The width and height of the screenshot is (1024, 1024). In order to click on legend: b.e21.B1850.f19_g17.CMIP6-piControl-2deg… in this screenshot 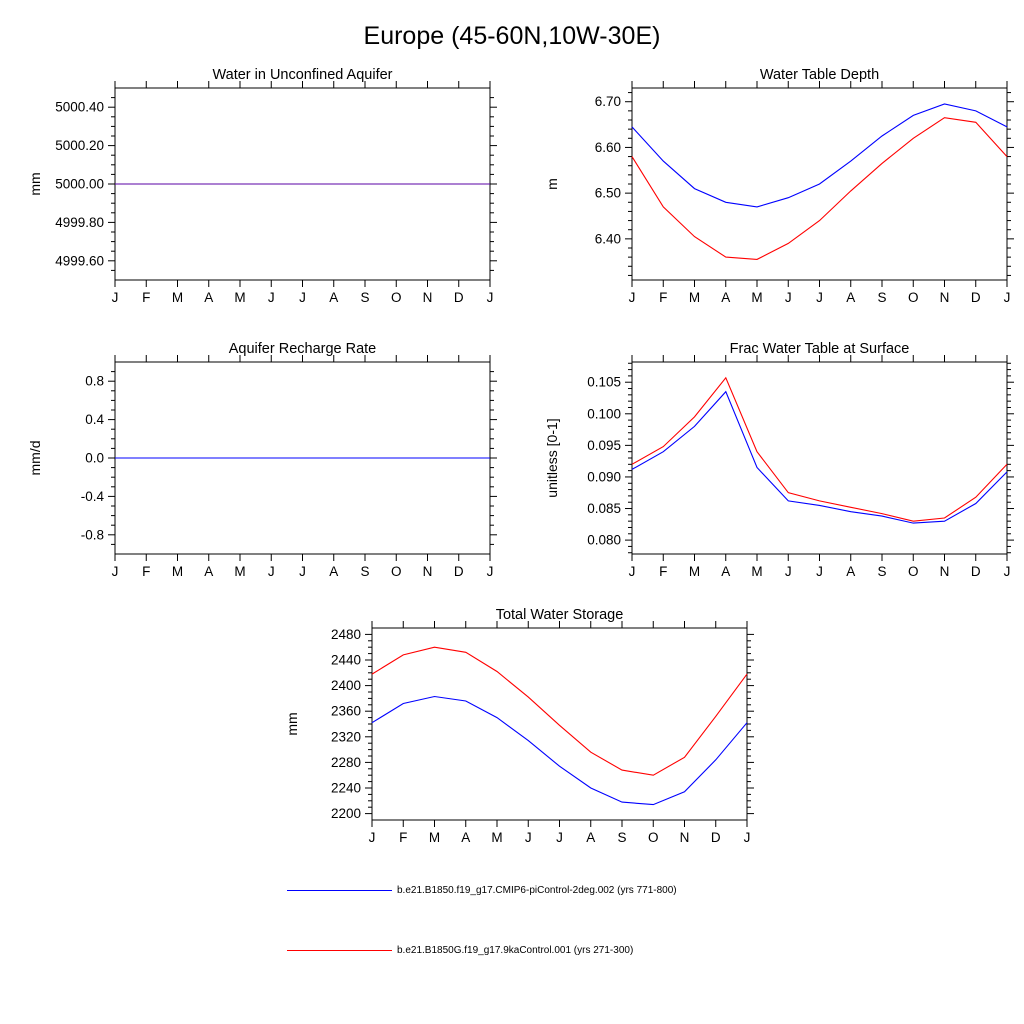, I will do `click(482, 944)`.